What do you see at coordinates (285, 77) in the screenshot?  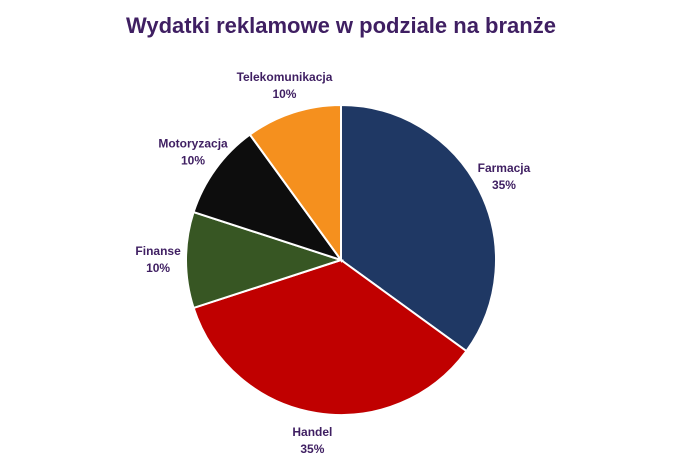 I see `slice-label: Telekomunikacja` at bounding box center [285, 77].